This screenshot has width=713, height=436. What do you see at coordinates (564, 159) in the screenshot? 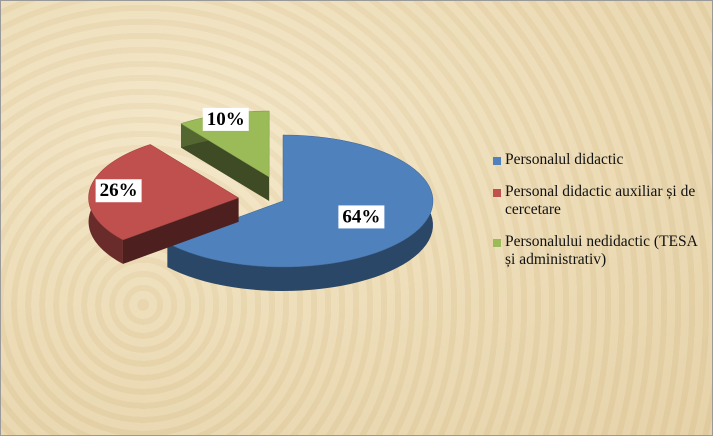
I see `legend-label: Personalul didactic` at bounding box center [564, 159].